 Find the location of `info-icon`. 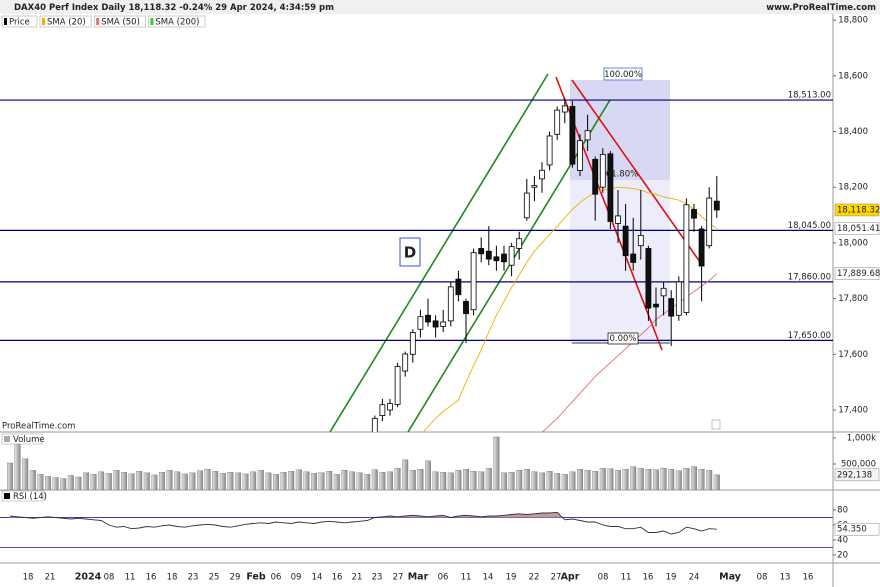

info-icon is located at coordinates (716, 424).